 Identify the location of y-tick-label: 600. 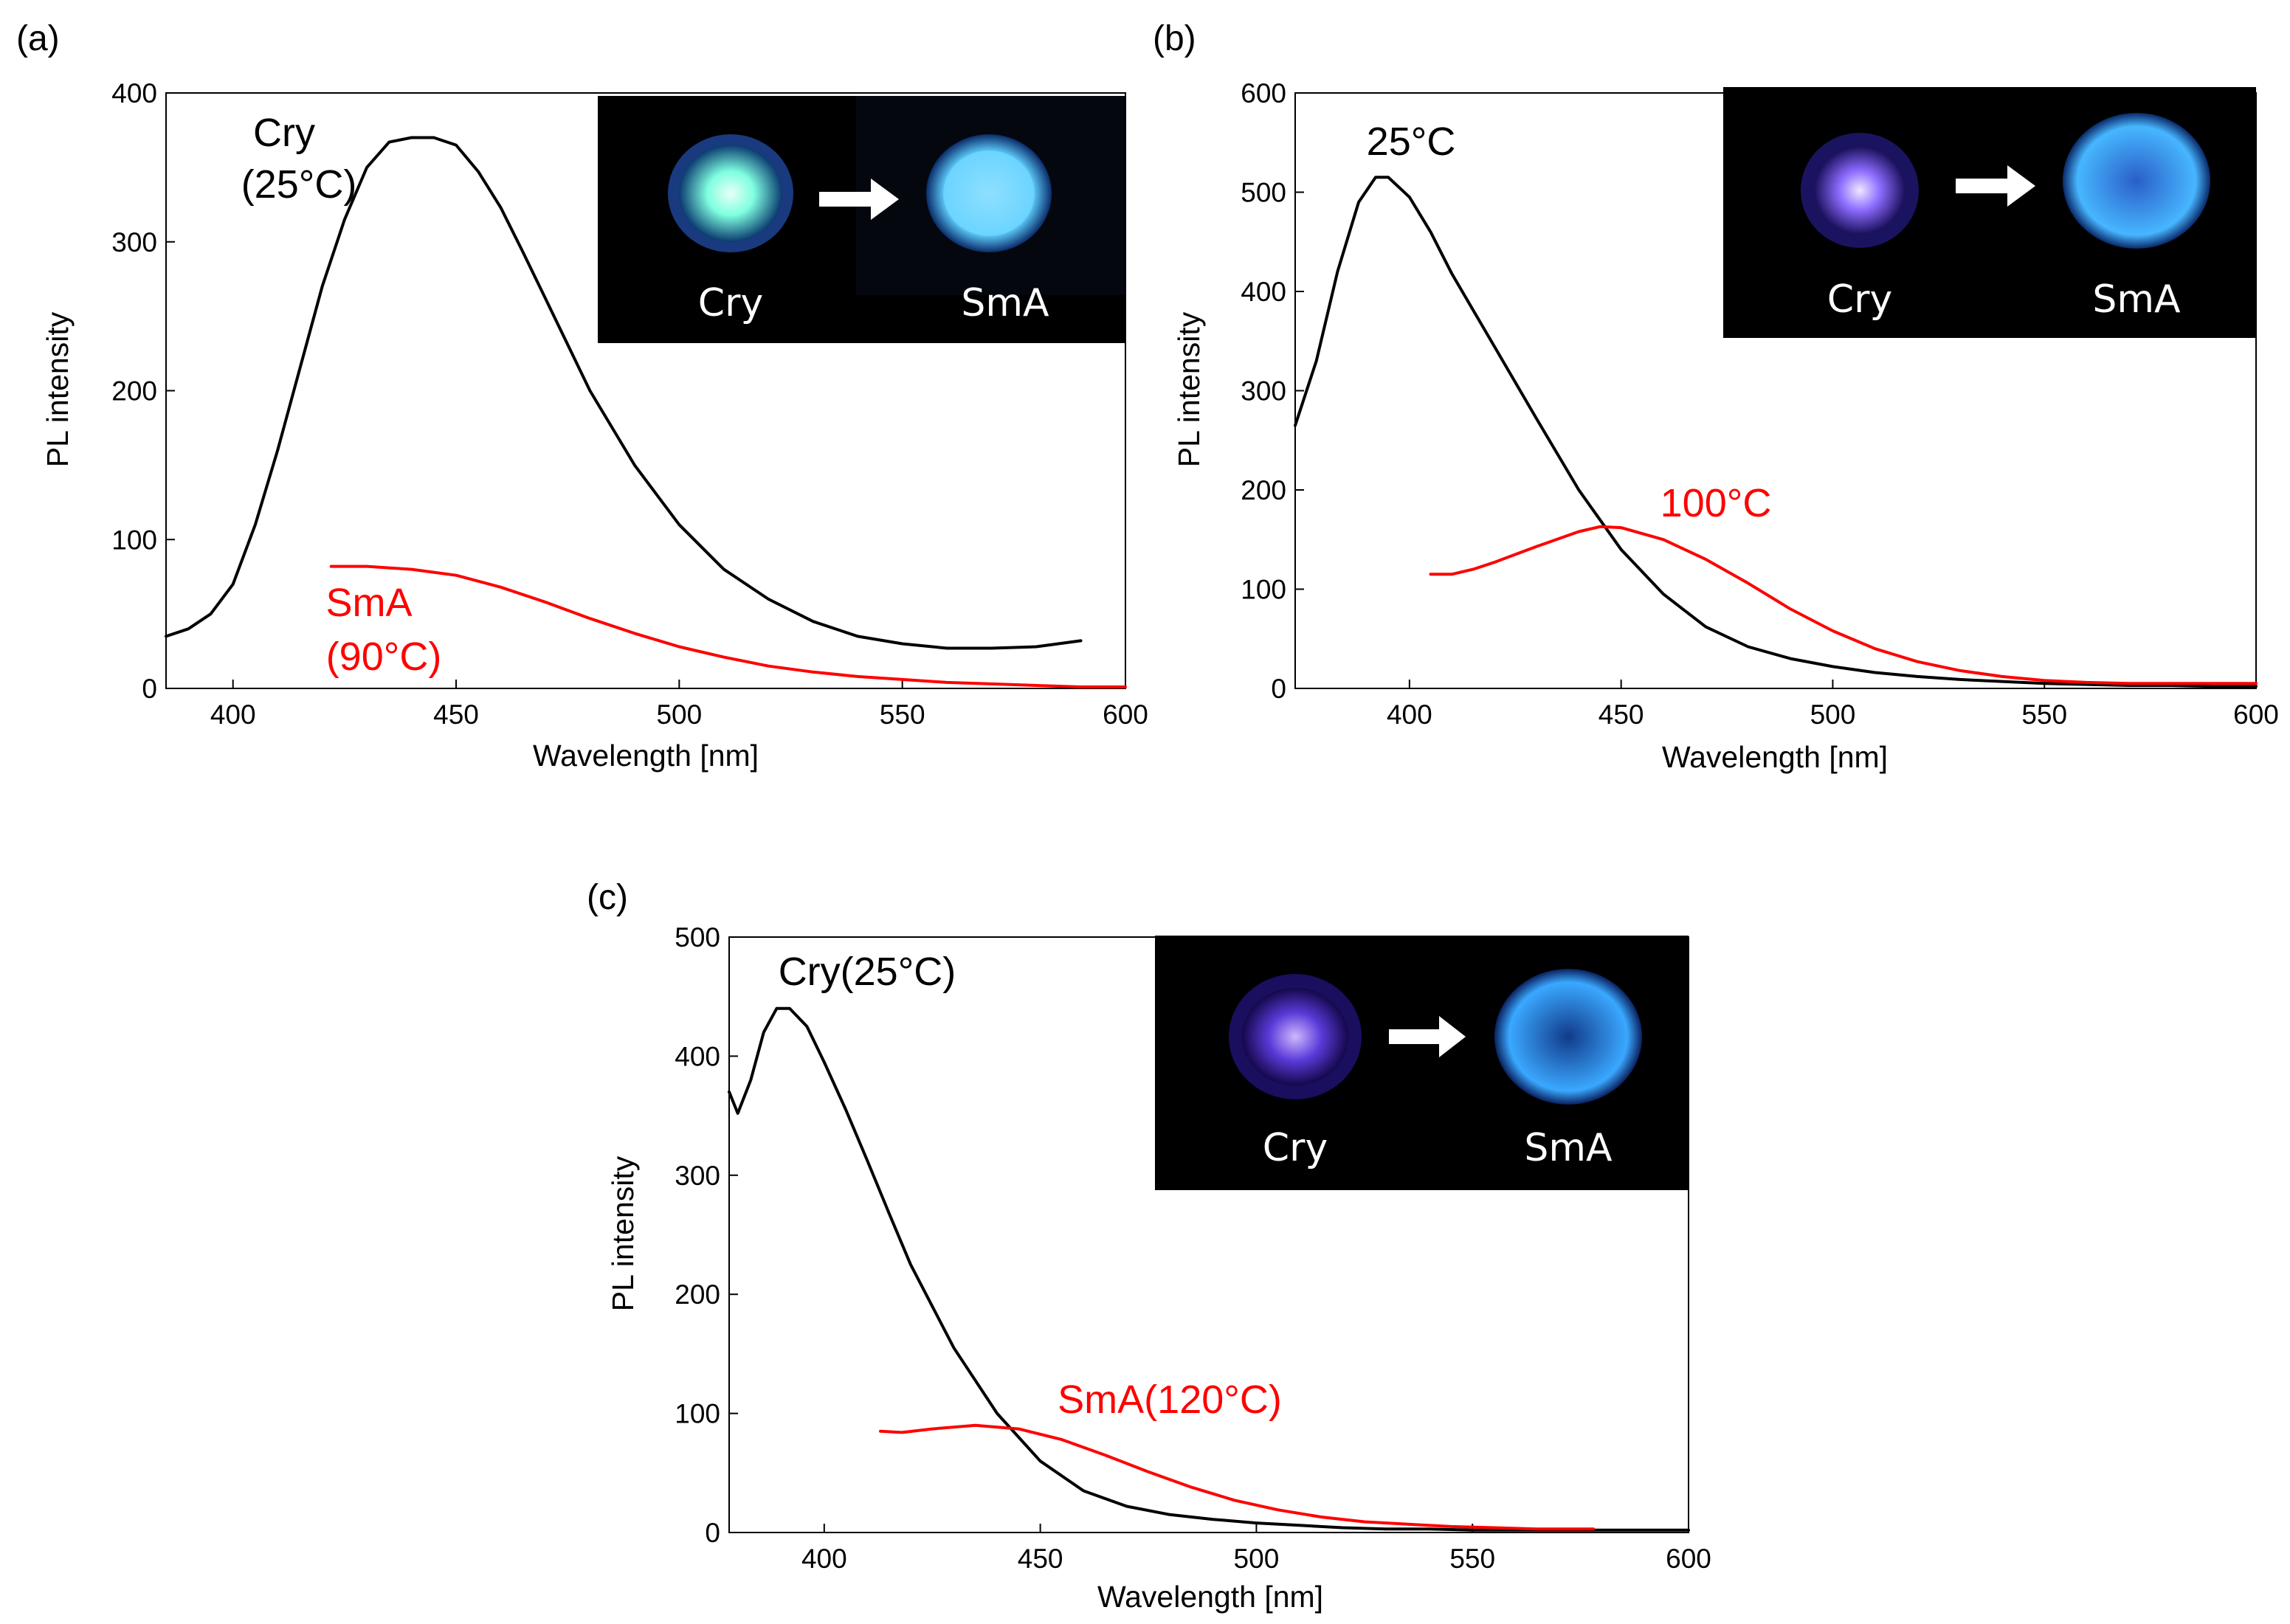
(1263, 93).